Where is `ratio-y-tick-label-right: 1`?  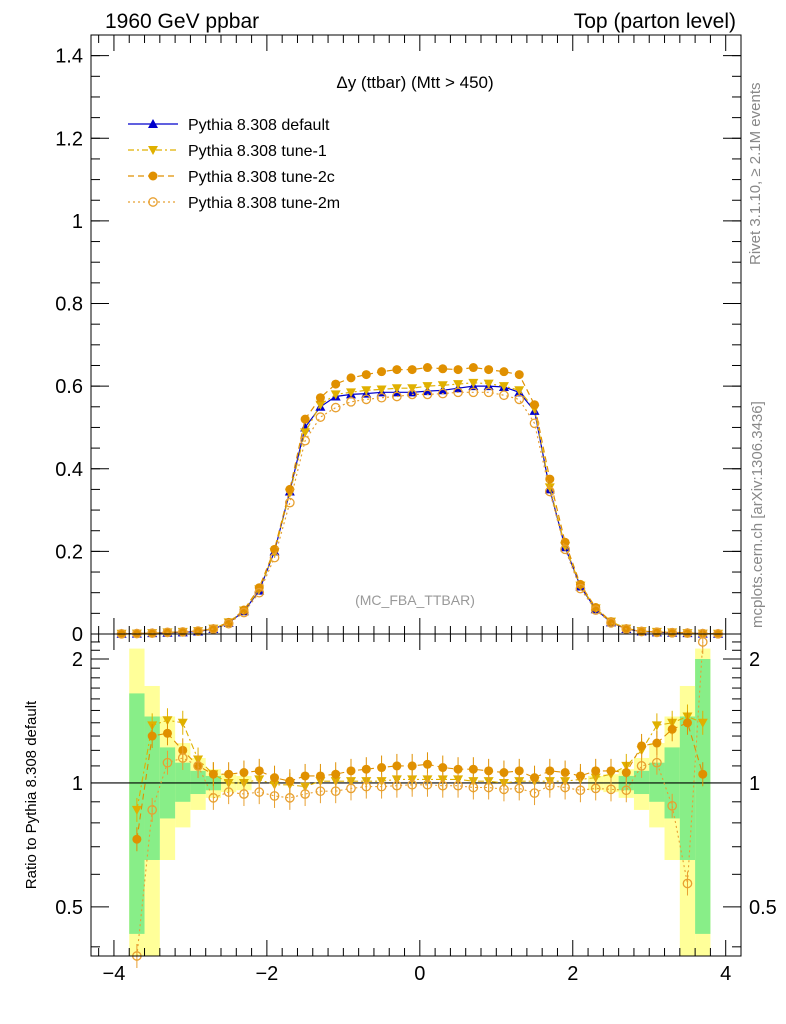
ratio-y-tick-label-right: 1 is located at coordinates (754, 784).